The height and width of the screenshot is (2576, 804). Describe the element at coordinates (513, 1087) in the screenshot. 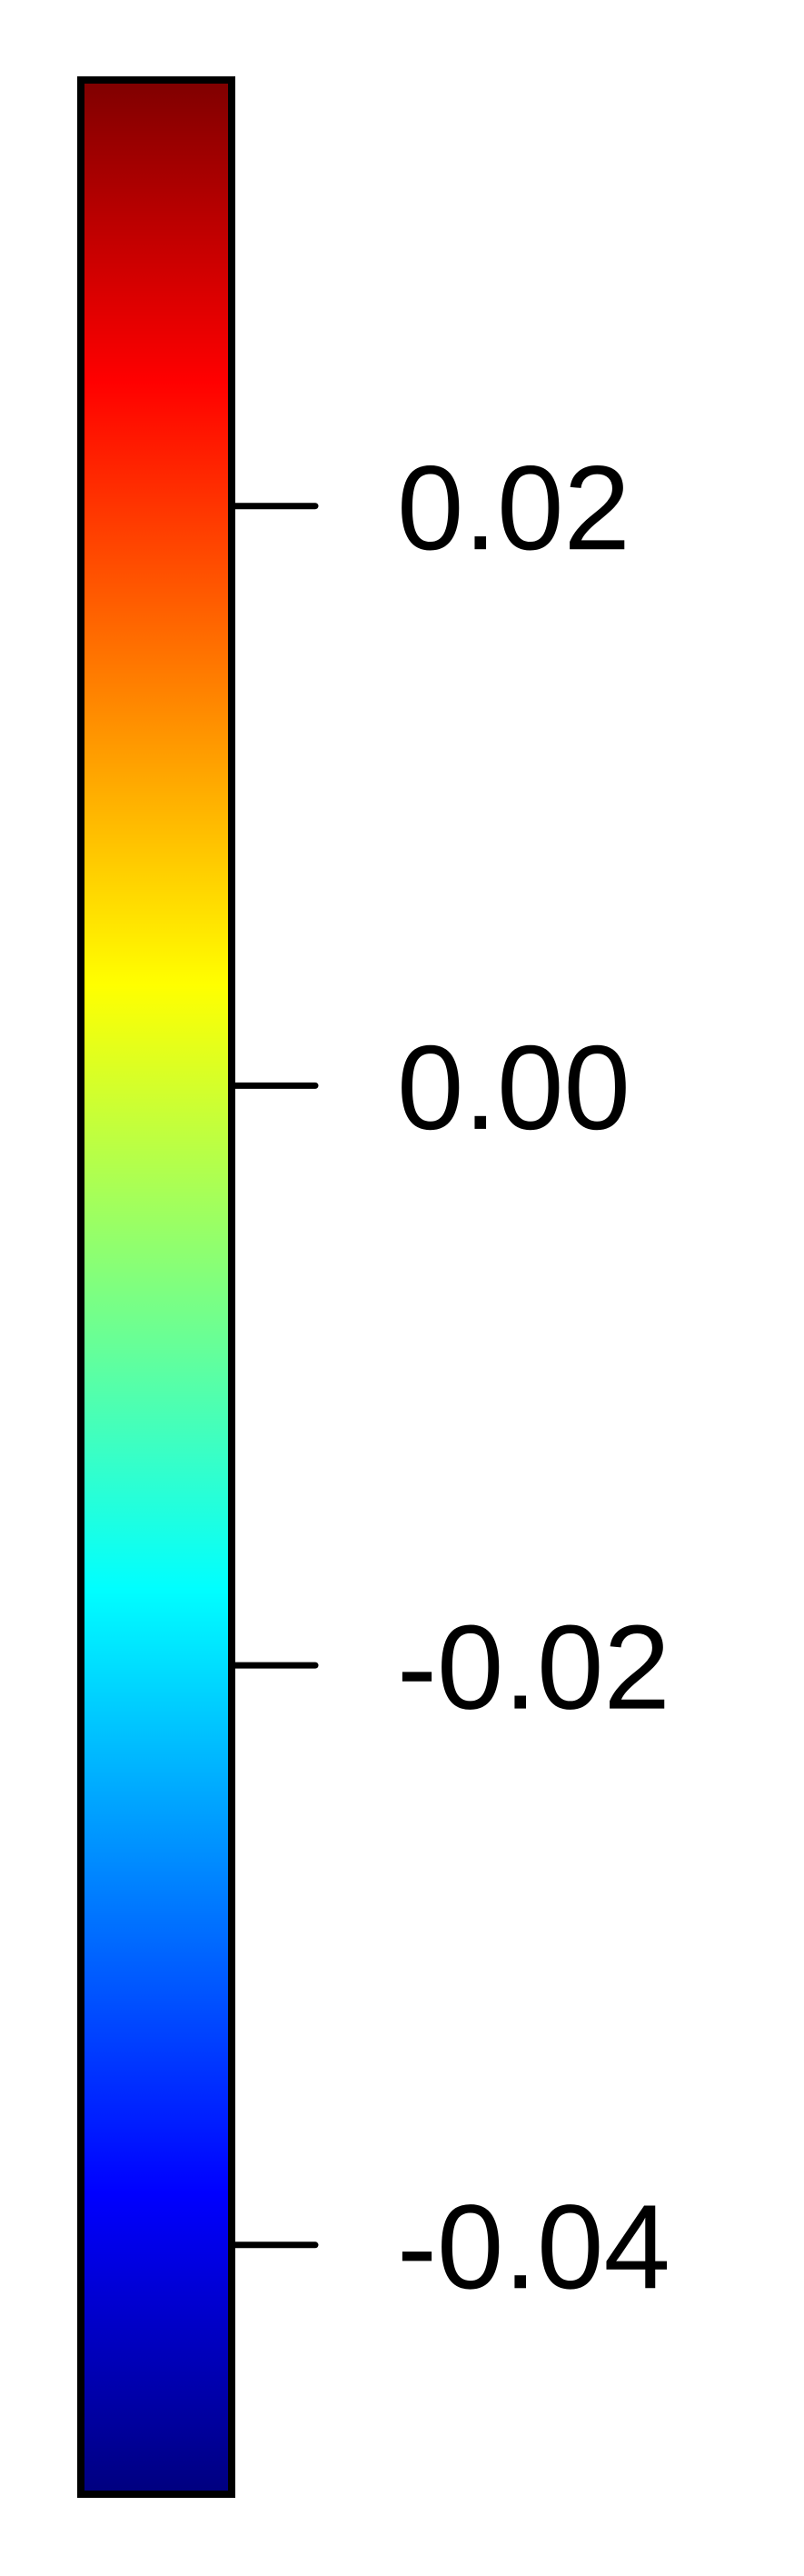

I see `colorbar-tick-label: 0.00` at that location.